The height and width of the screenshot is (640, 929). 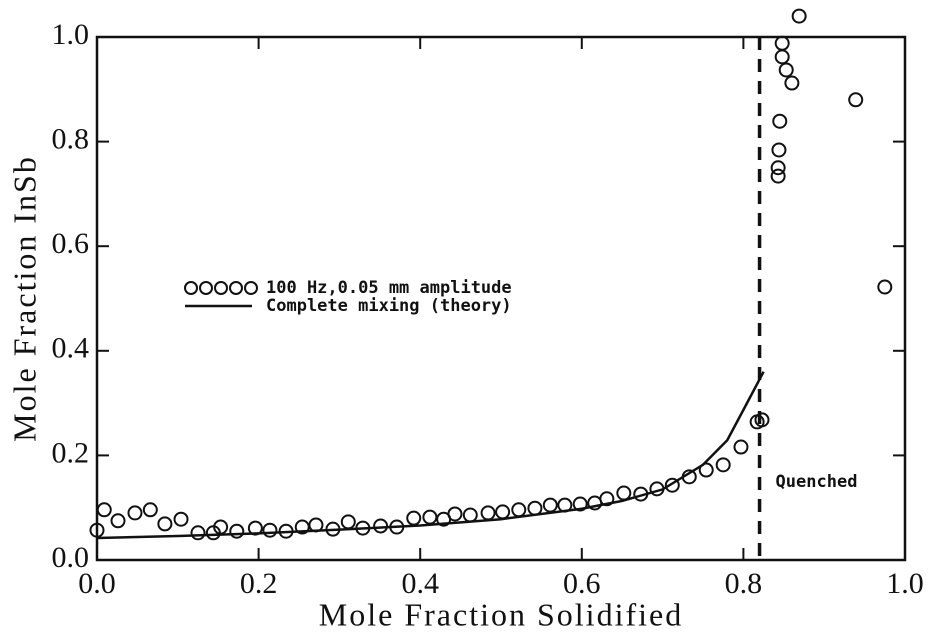 What do you see at coordinates (71, 348) in the screenshot?
I see `y-tick-label: 0.4` at bounding box center [71, 348].